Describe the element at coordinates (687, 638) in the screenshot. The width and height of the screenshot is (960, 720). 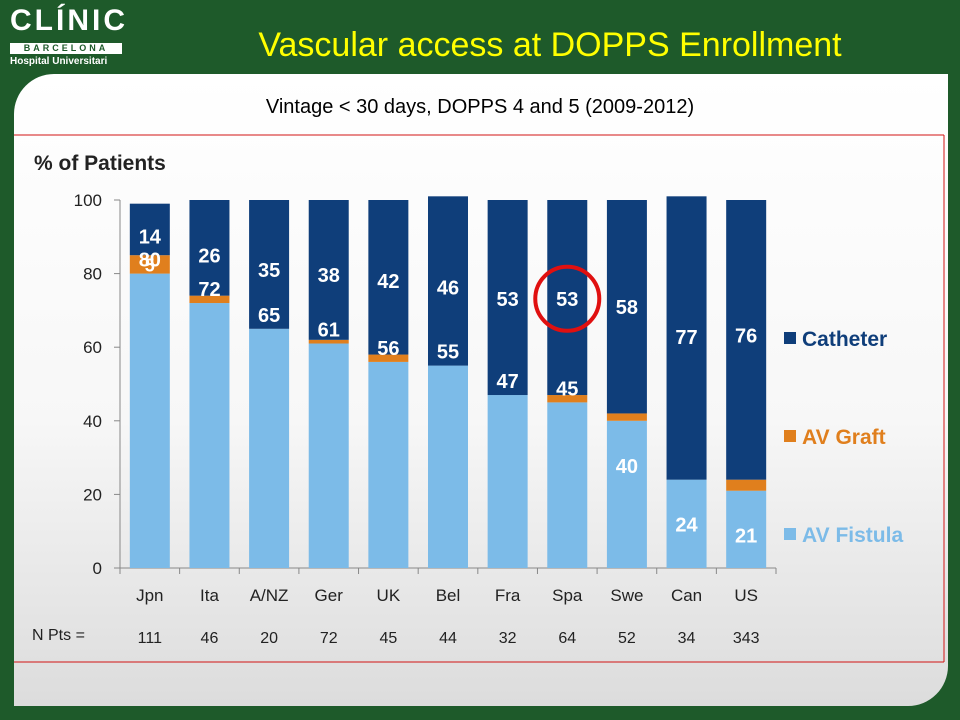
I see `npts-value: 34` at that location.